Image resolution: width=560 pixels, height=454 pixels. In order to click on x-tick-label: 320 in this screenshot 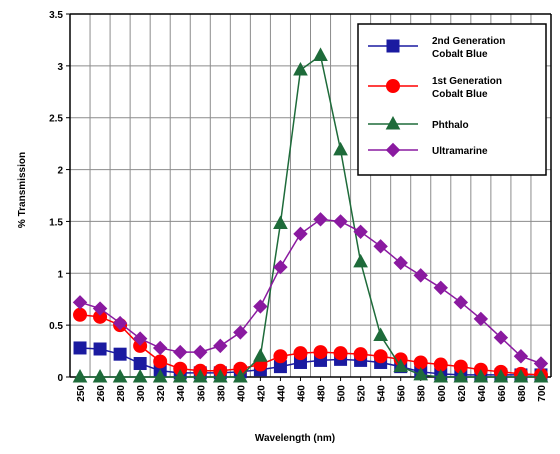, I will do `click(161, 393)`.